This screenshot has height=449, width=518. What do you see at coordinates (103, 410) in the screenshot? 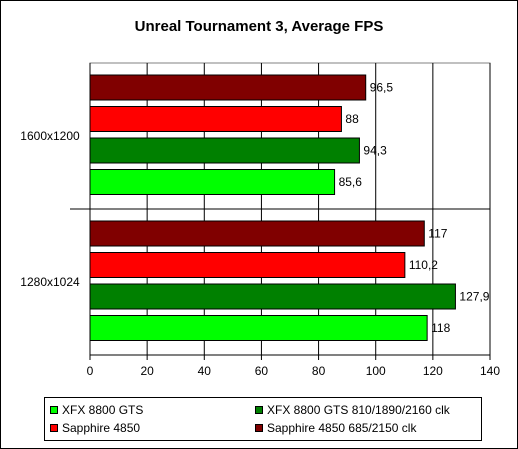
I see `legend-label: XFX 8800 GTS` at bounding box center [103, 410].